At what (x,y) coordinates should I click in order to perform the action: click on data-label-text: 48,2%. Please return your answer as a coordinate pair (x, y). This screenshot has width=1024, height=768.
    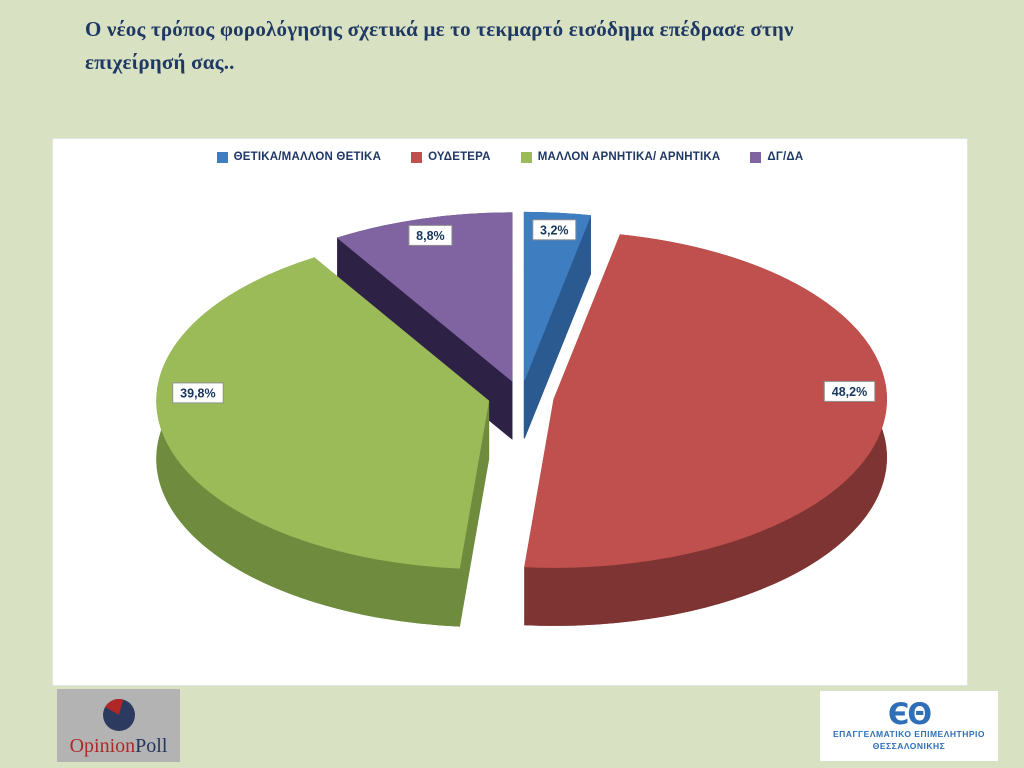
    Looking at the image, I should click on (849, 392).